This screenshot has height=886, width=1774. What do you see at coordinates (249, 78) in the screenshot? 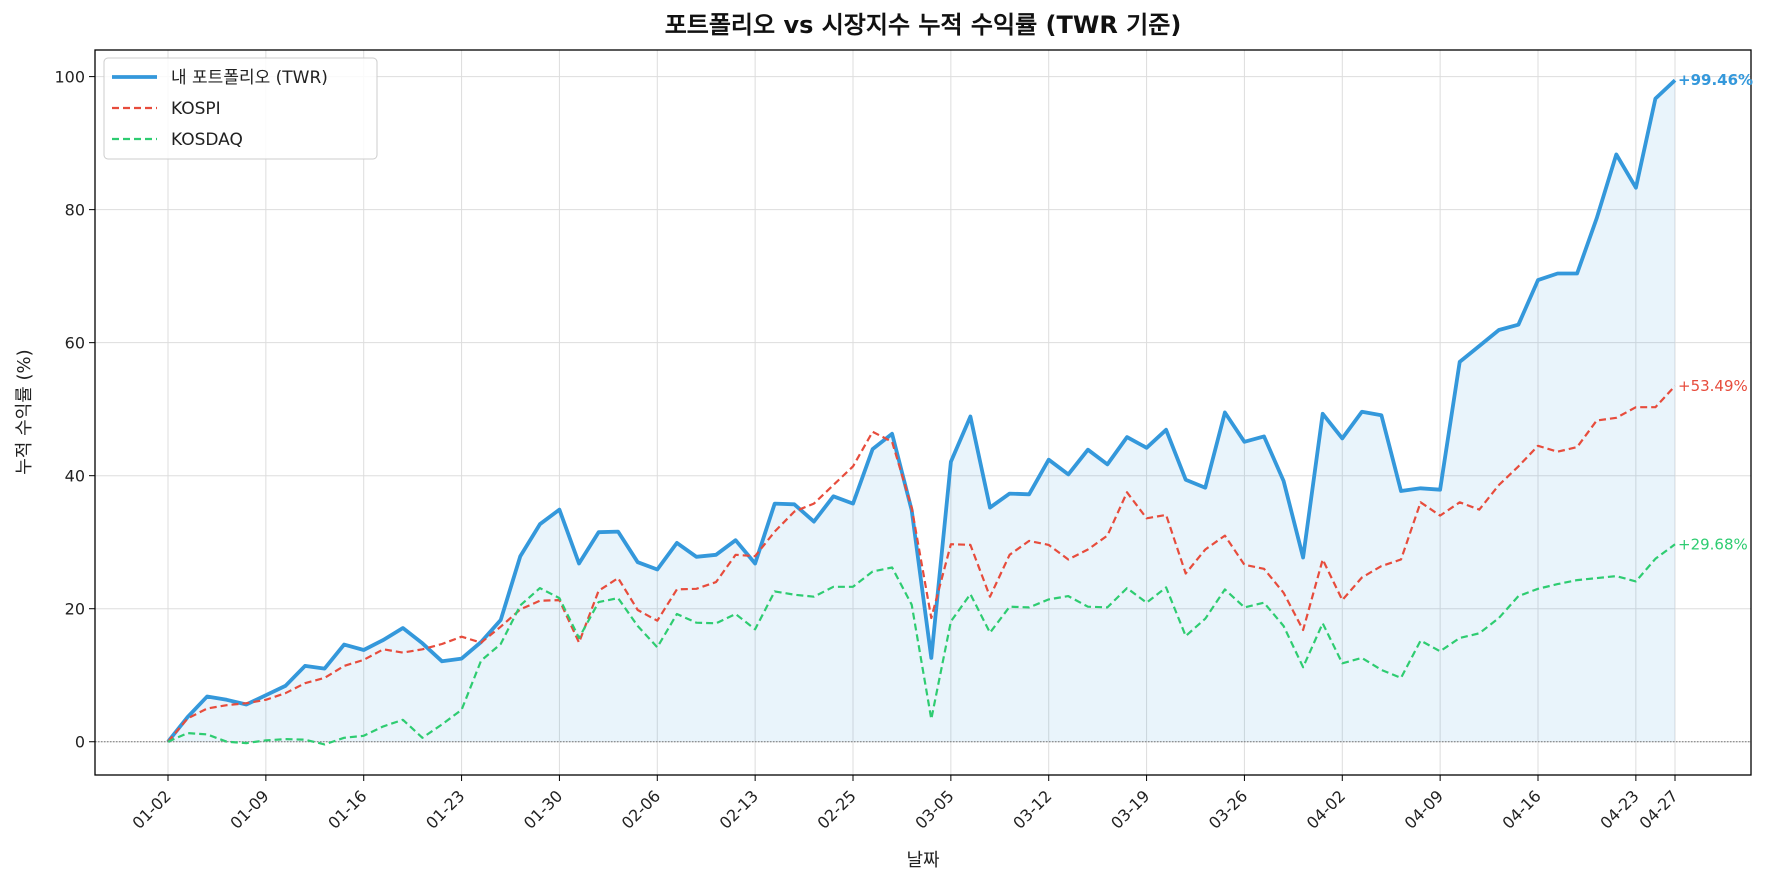
I see `legend-label: 내 포트폴리오 (TWR)` at bounding box center [249, 78].